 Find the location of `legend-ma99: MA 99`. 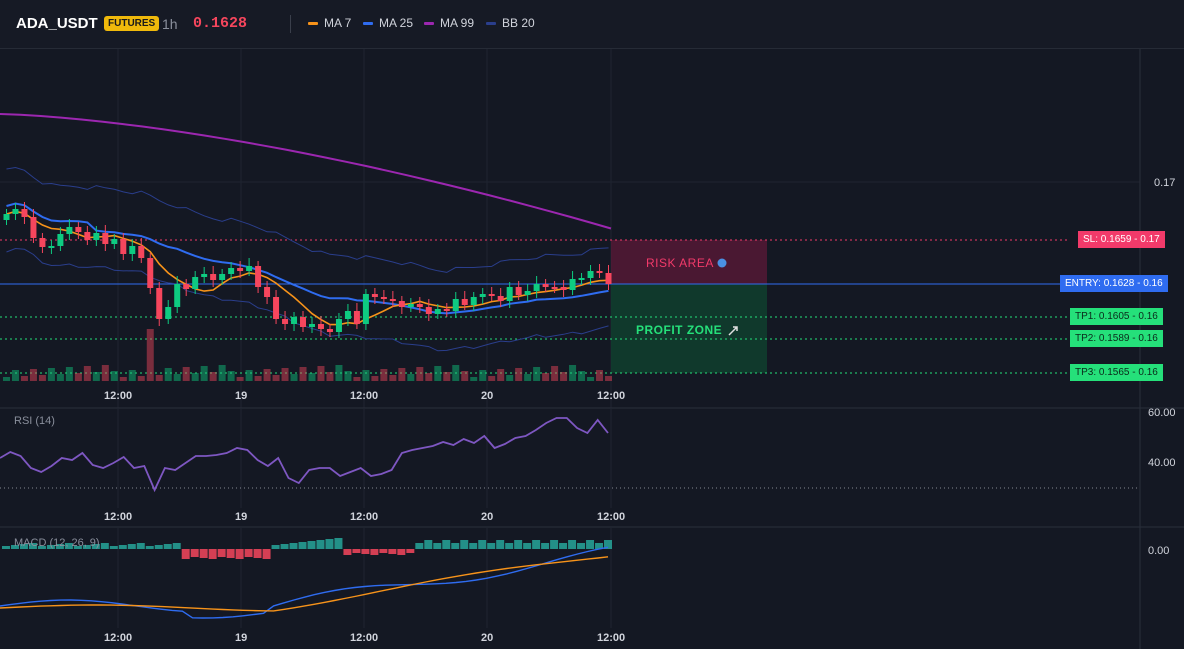

legend-ma99: MA 99 is located at coordinates (449, 23).